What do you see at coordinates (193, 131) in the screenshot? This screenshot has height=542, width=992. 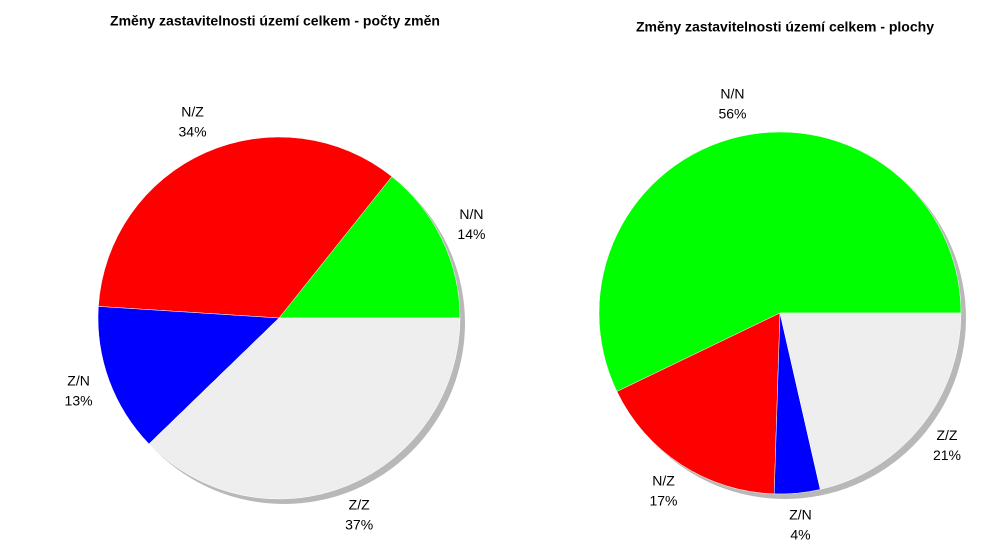 I see `slice-value-label: 34%` at bounding box center [193, 131].